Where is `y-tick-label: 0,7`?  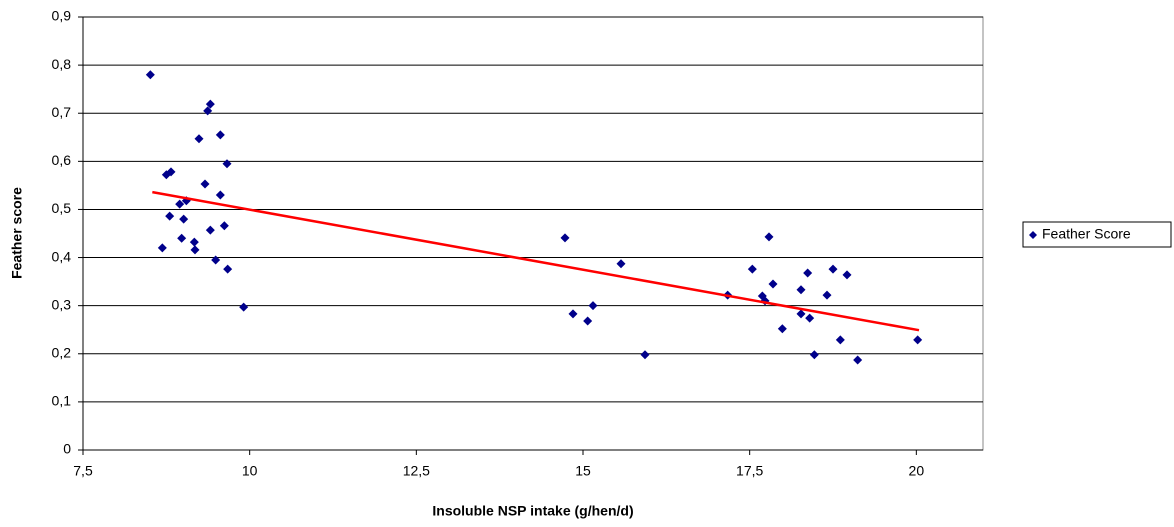
y-tick-label: 0,7 is located at coordinates (62, 112).